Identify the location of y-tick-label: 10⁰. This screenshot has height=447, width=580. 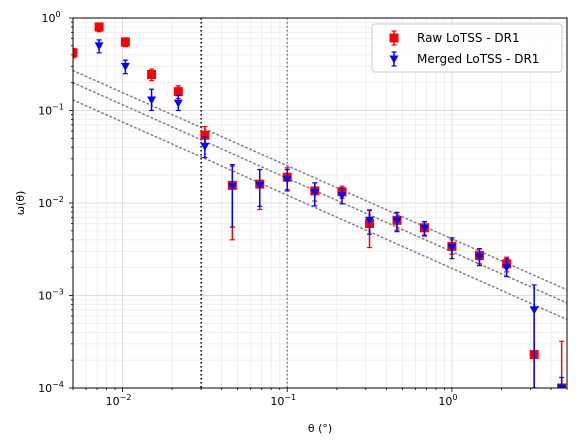
(50, 17).